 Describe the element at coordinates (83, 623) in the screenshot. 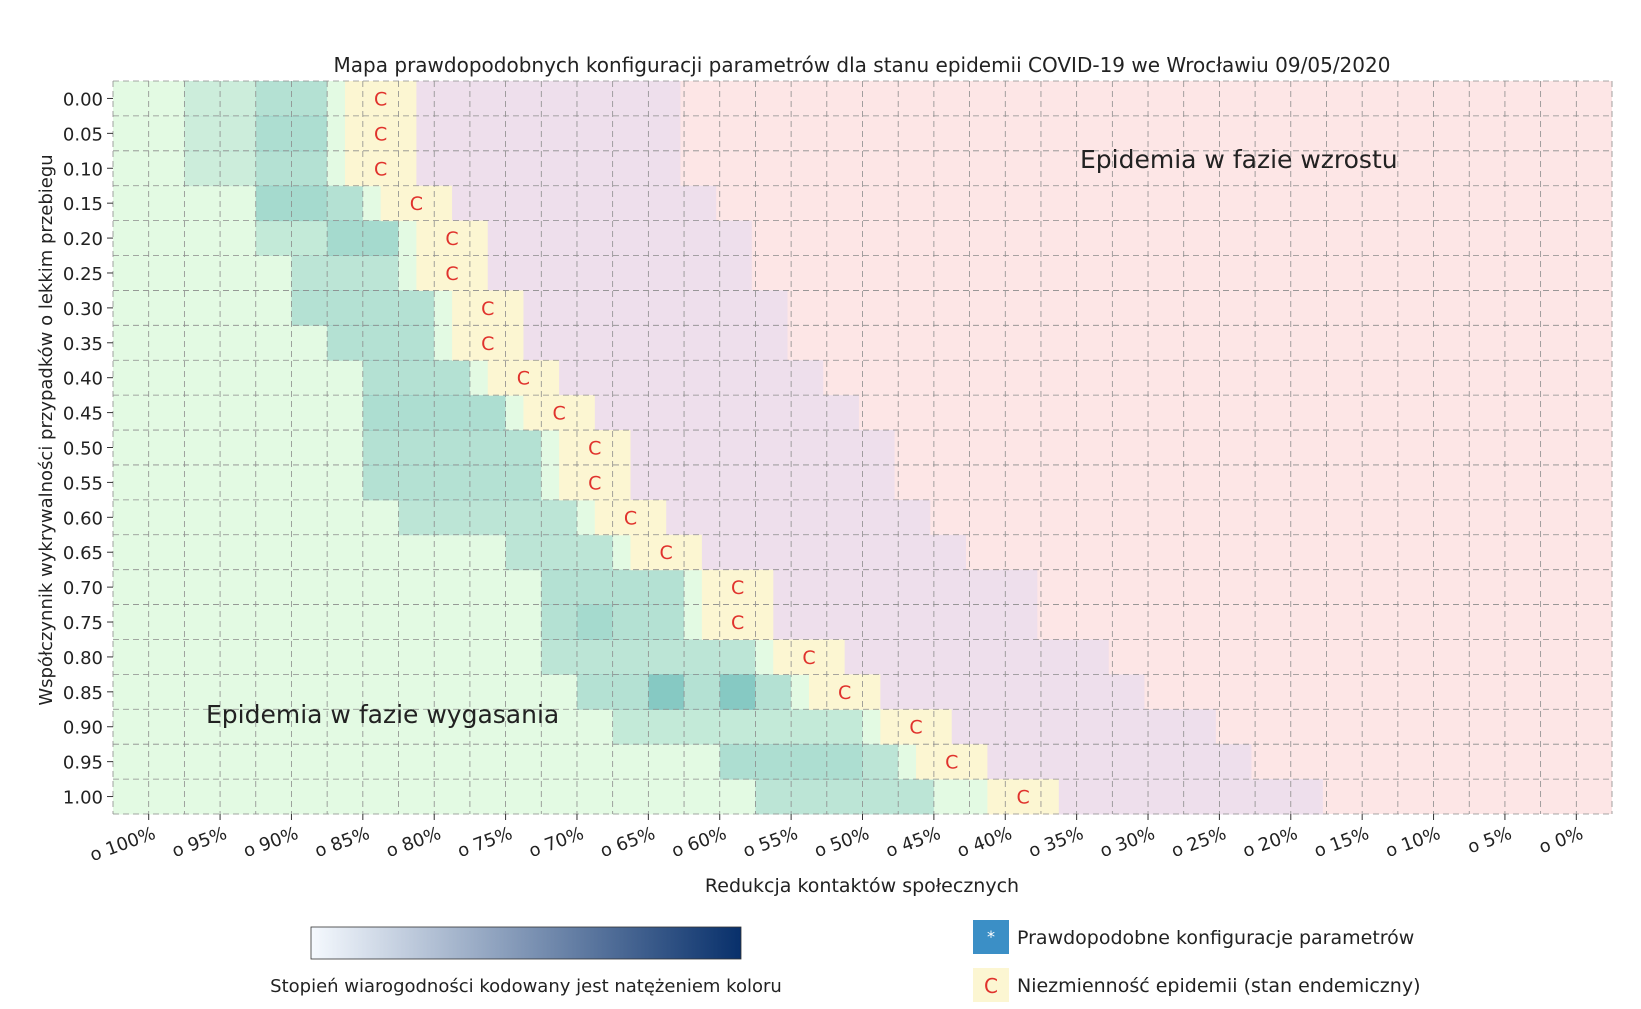

I see `y-tick-label: 0.75` at that location.